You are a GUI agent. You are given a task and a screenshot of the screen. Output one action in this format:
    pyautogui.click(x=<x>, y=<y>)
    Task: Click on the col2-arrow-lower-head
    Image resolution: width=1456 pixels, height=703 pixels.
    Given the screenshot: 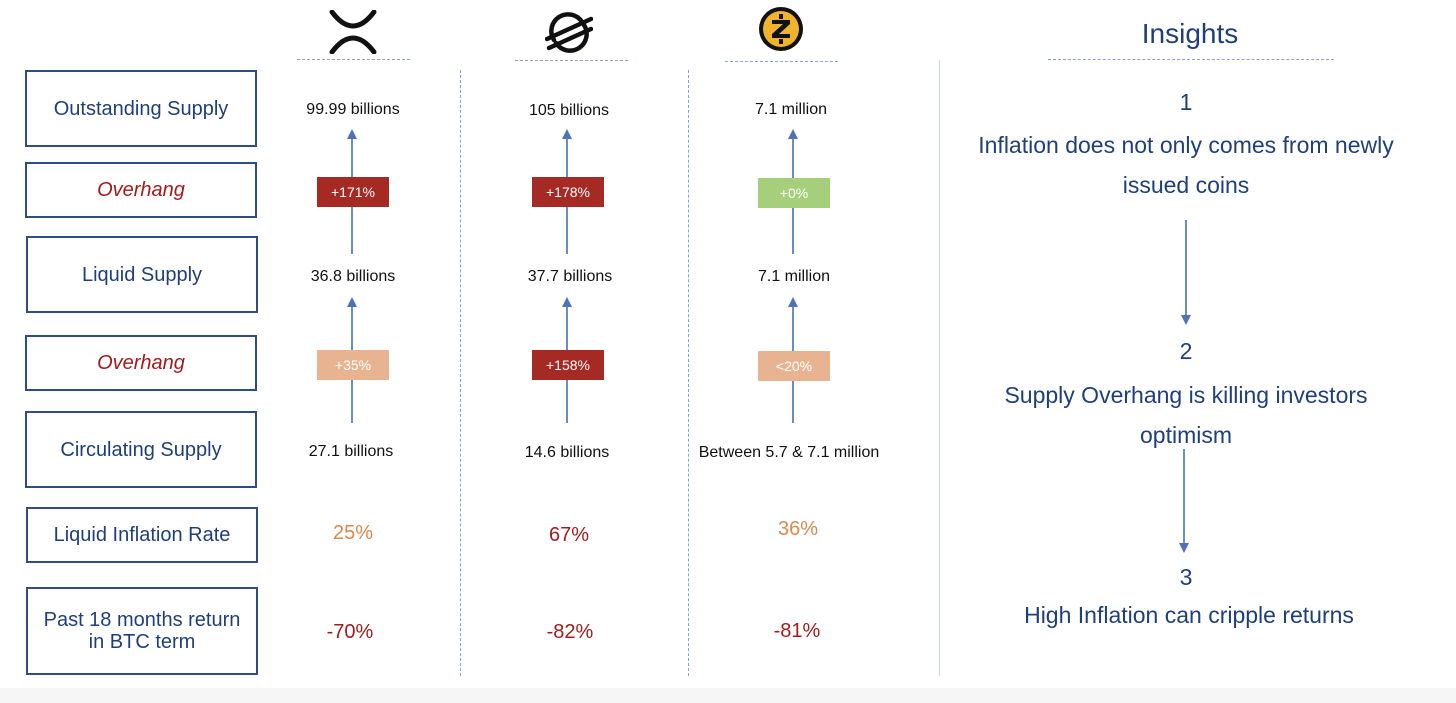 What is the action you would take?
    pyautogui.click(x=567, y=302)
    